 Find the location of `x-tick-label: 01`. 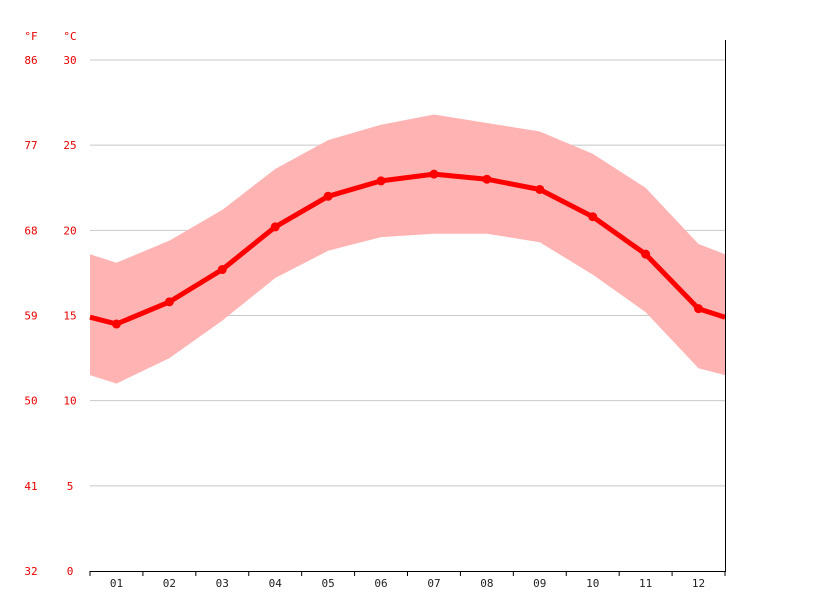

x-tick-label: 01 is located at coordinates (116, 583).